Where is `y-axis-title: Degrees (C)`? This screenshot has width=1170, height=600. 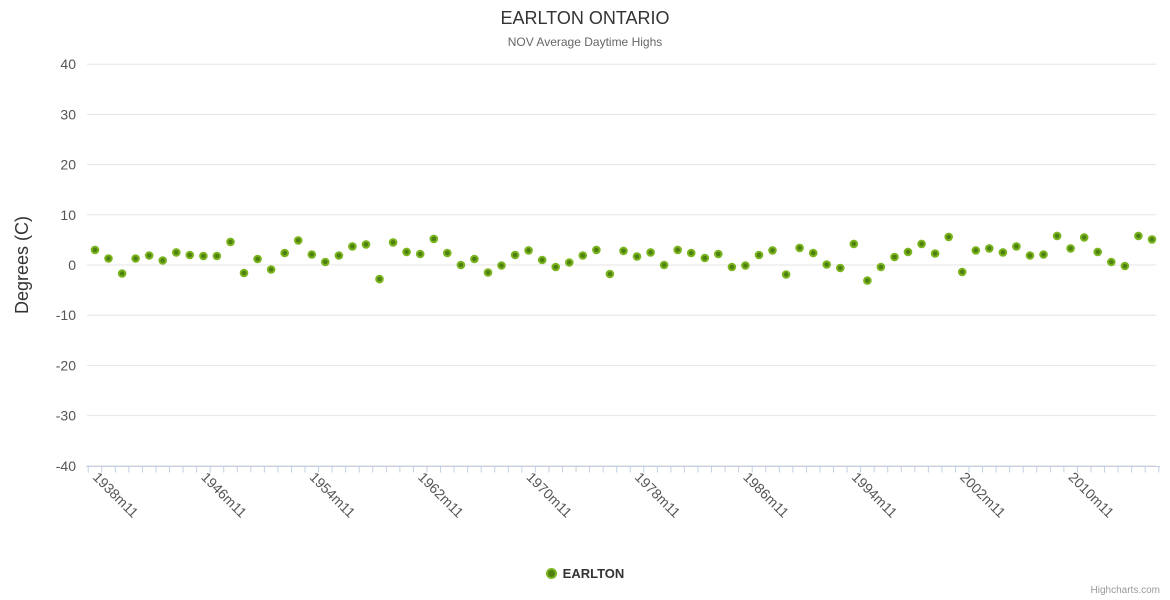
y-axis-title: Degrees (C) is located at coordinates (22, 265).